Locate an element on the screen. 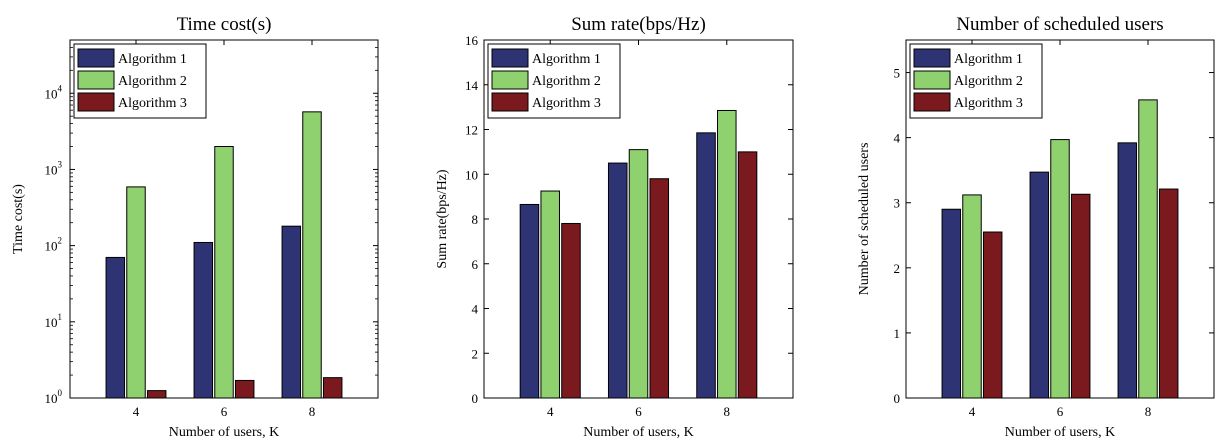  y-tick-label: 10³ is located at coordinates (54, 168).